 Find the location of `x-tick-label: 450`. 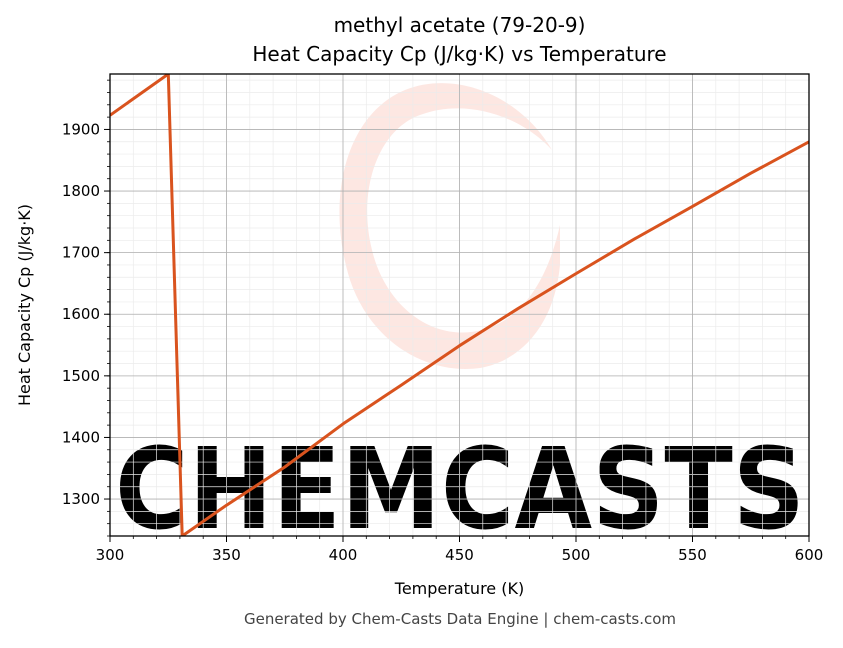

x-tick-label: 450 is located at coordinates (459, 555).